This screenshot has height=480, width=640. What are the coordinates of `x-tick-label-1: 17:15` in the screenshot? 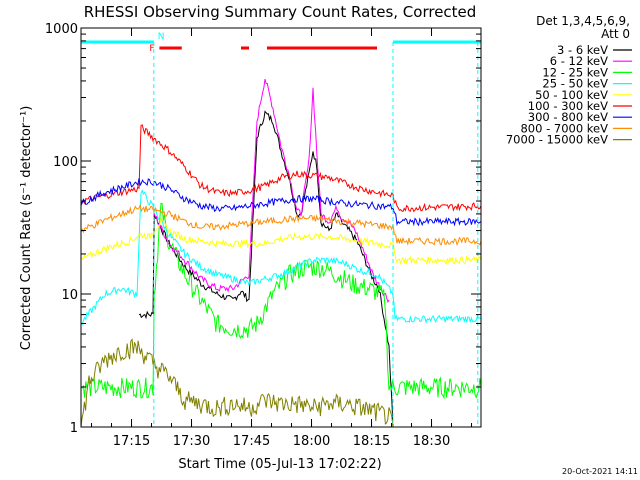 It's located at (131, 441).